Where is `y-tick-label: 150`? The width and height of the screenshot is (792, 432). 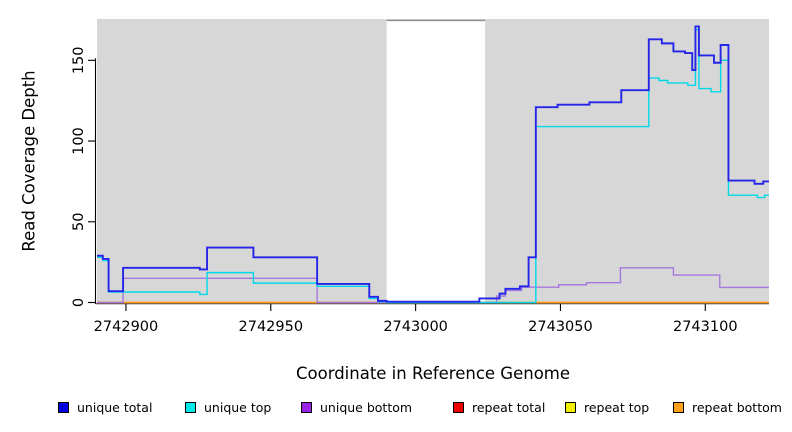 y-tick-label: 150 is located at coordinates (79, 60).